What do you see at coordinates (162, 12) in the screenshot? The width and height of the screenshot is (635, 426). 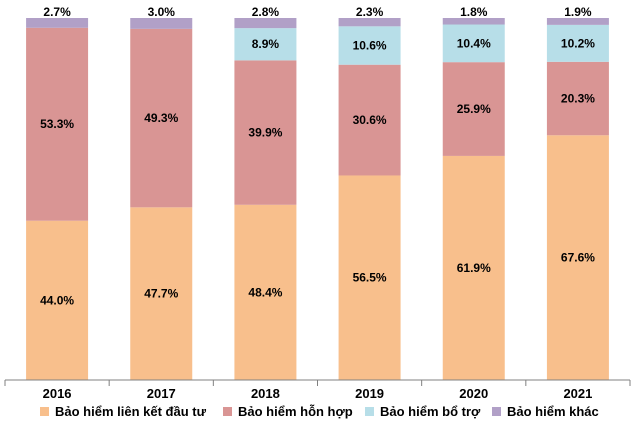 I see `data-label-2017-s3: 3.0%` at bounding box center [162, 12].